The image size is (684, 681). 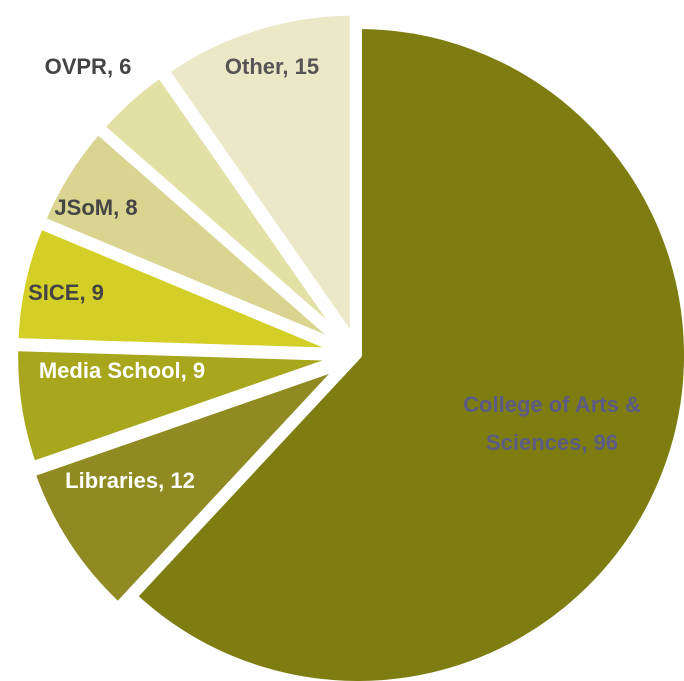 I want to click on pie-label-line: Other, 15, so click(x=272, y=66).